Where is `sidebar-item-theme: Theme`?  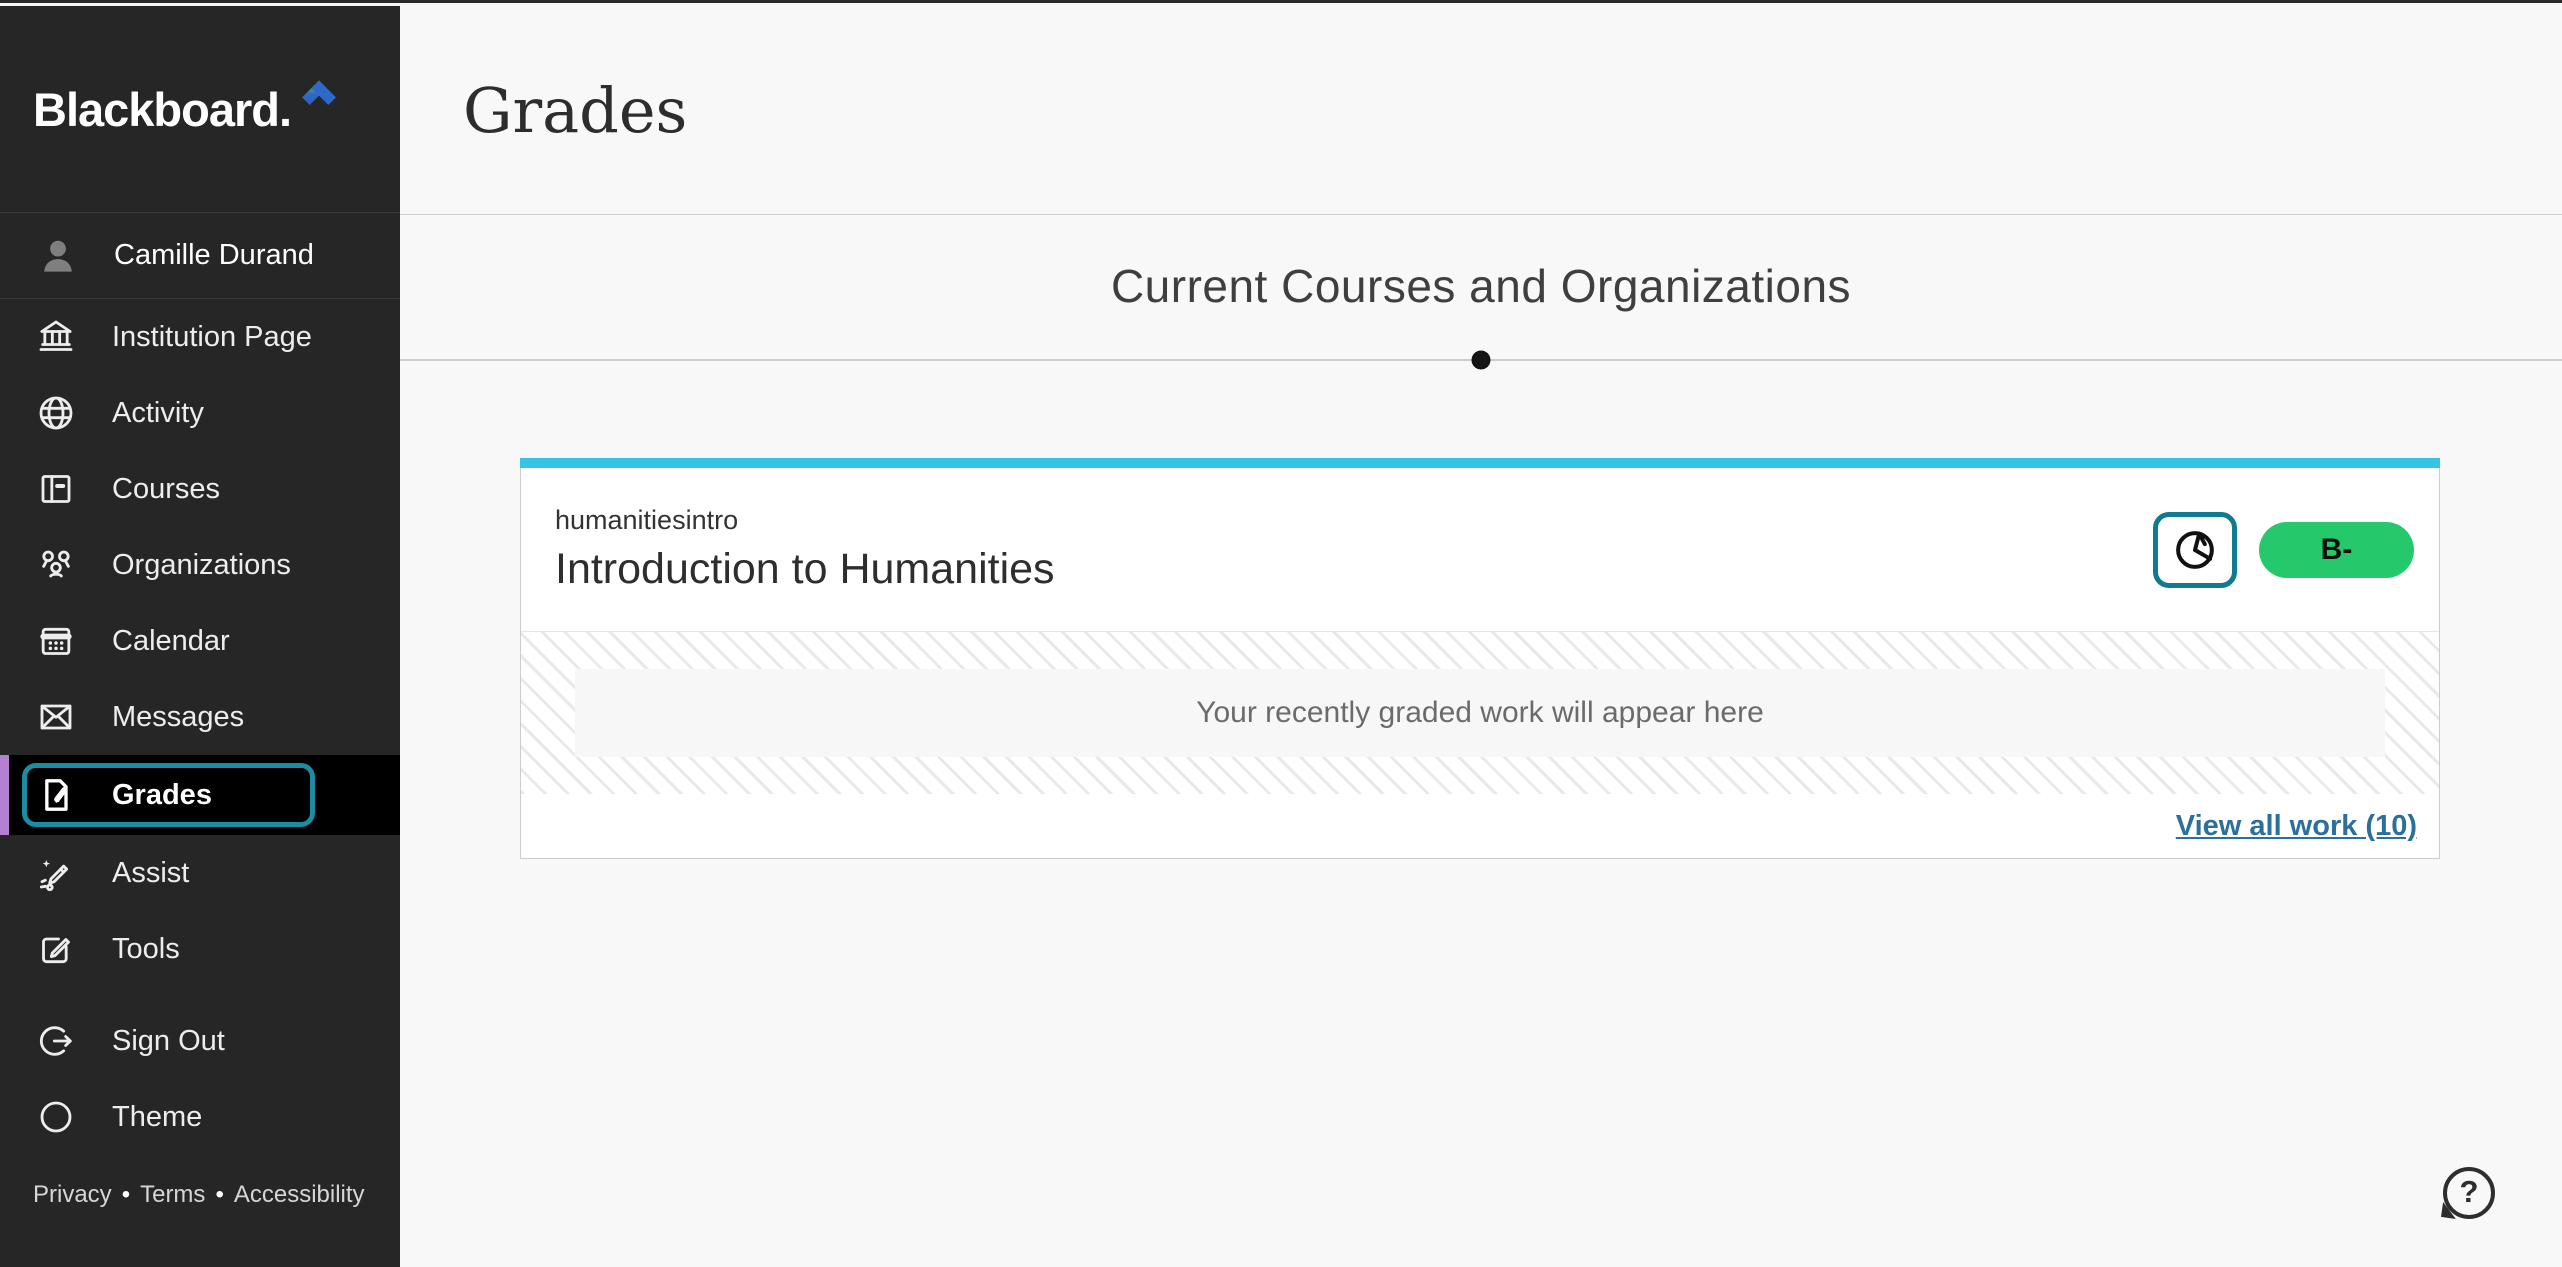
sidebar-item-theme: Theme is located at coordinates (200, 1117).